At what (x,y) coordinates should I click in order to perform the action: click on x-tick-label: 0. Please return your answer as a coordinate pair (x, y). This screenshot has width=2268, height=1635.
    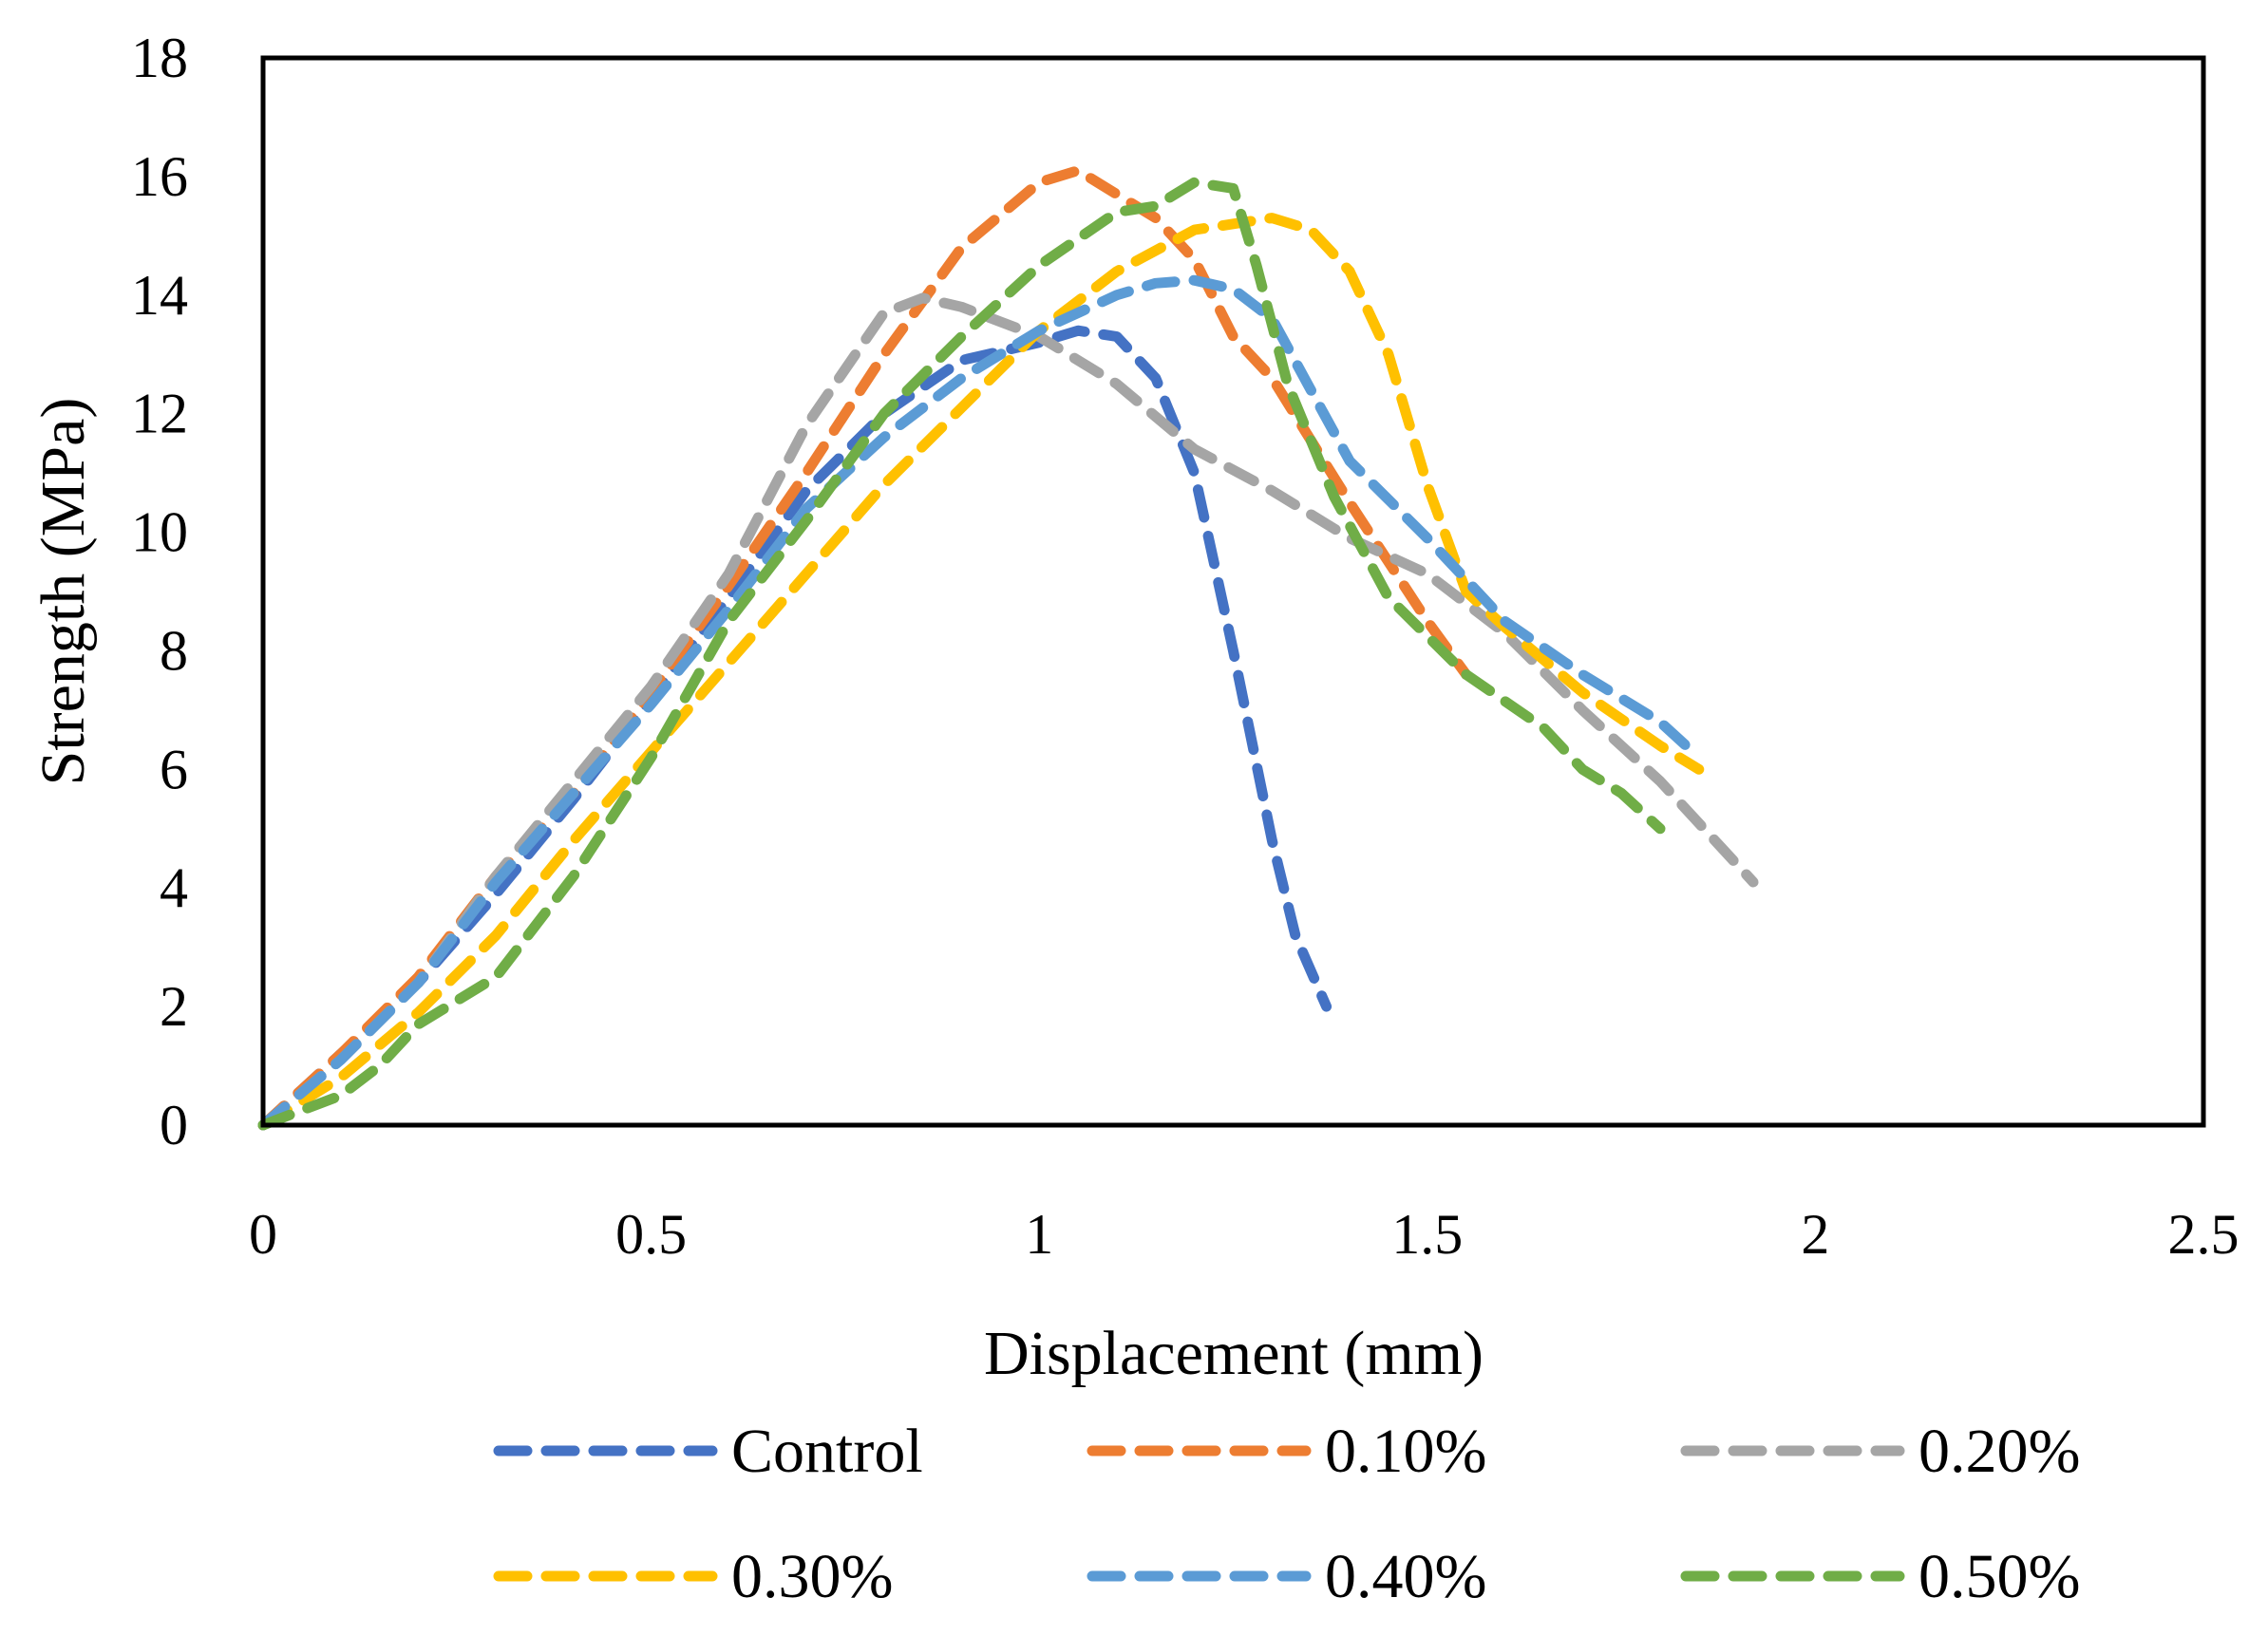
    Looking at the image, I should click on (263, 1234).